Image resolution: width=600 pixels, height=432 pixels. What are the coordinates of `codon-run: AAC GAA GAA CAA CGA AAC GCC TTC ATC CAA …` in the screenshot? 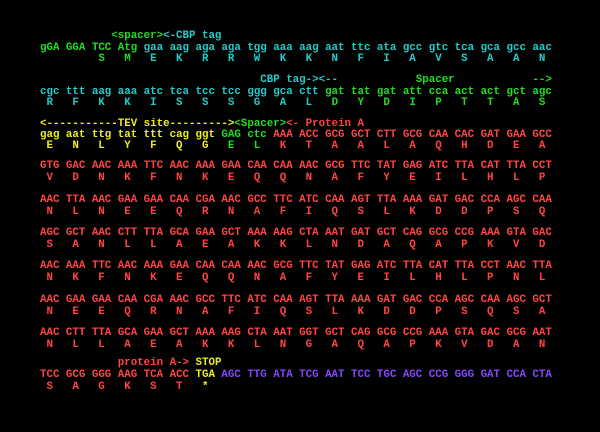 It's located at (296, 300).